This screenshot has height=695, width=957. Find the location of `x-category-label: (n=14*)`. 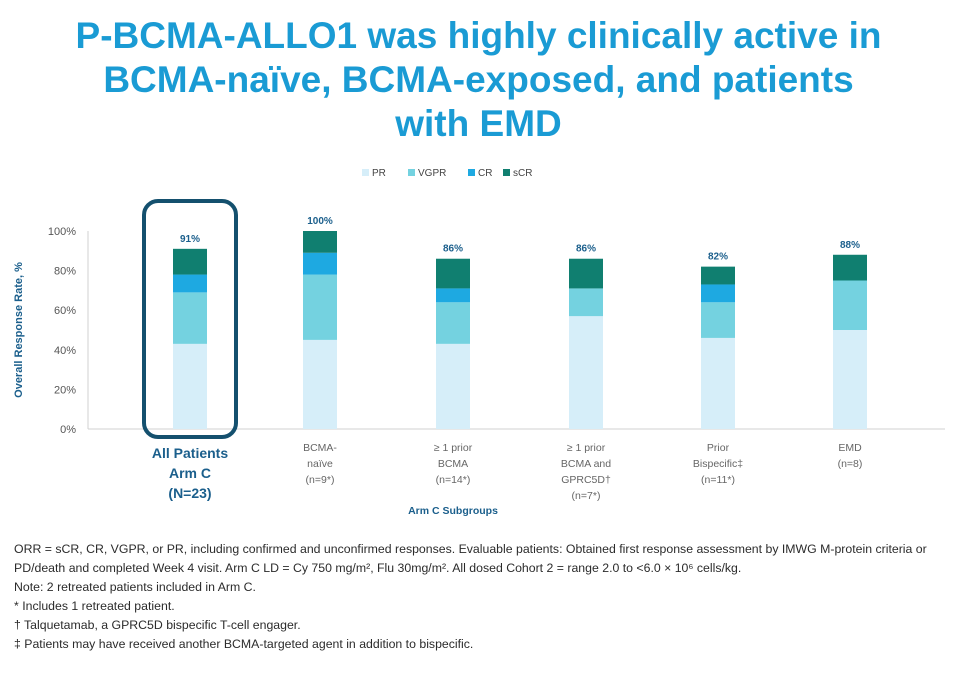

x-category-label: (n=14*) is located at coordinates (453, 480).